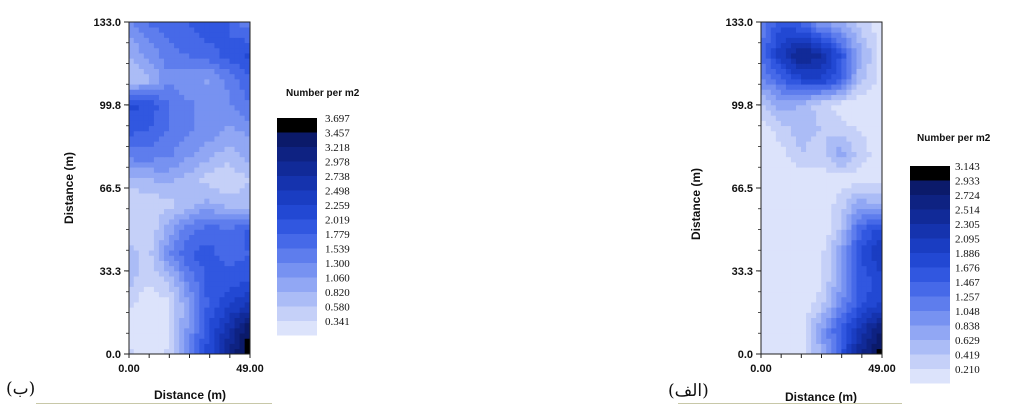 The width and height of the screenshot is (1024, 412). I want to click on legend-label: 2.498, so click(337, 192).